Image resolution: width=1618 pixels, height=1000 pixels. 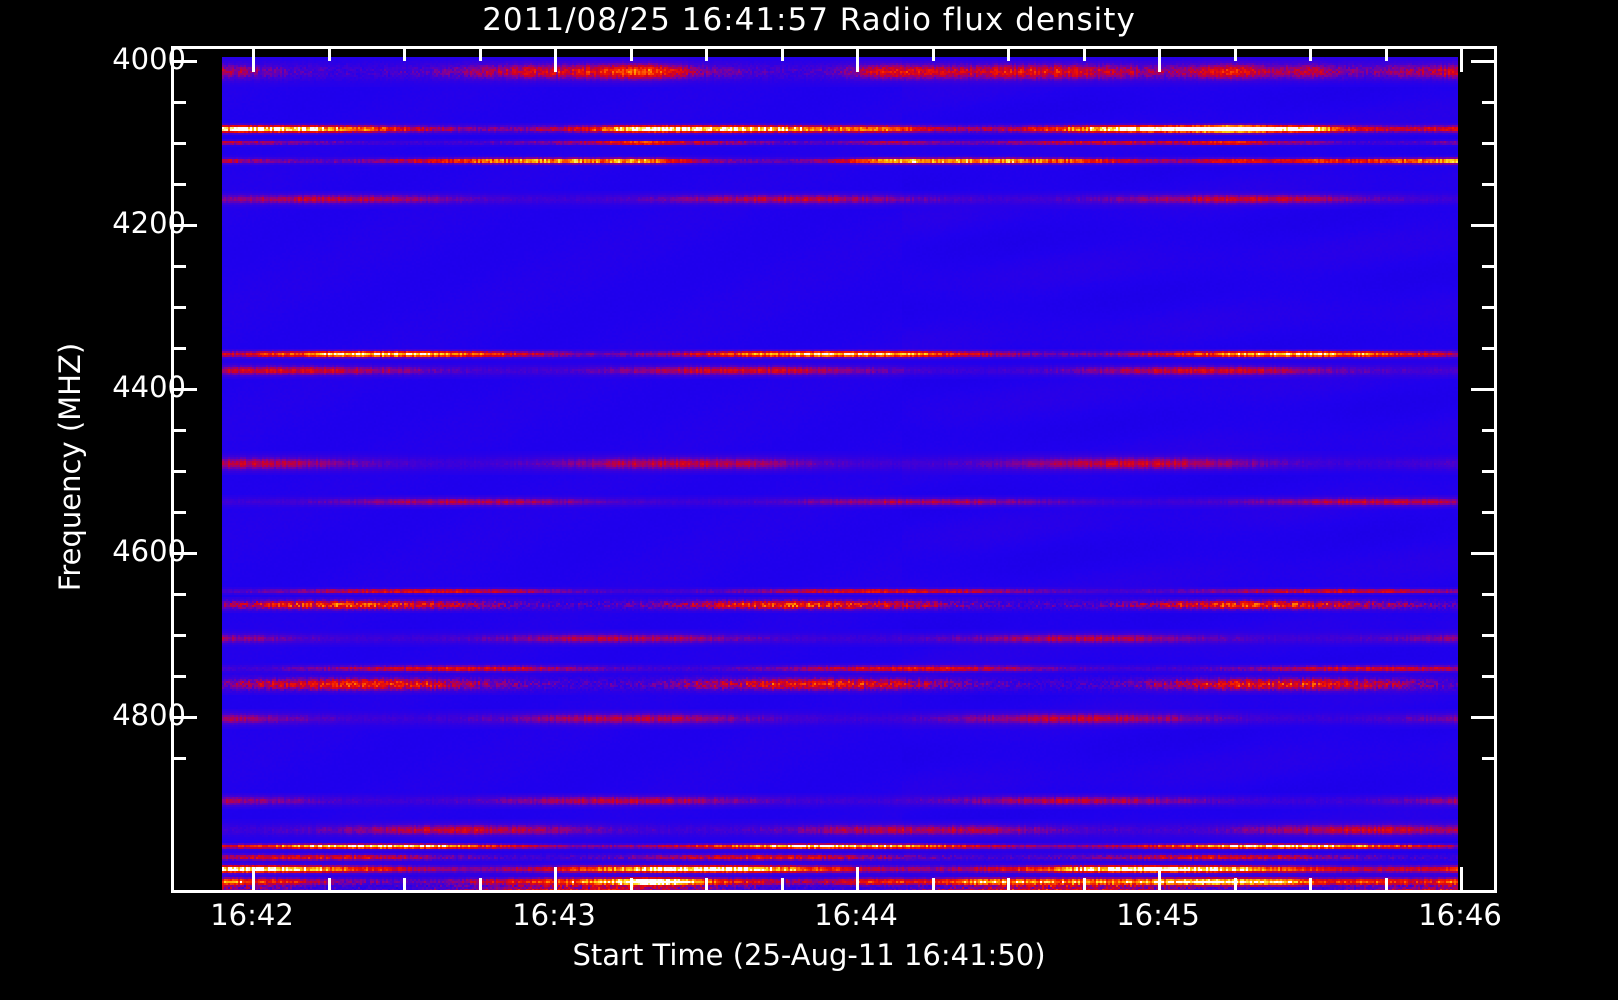 What do you see at coordinates (1158, 915) in the screenshot?
I see `x-tick-label: 16:45` at bounding box center [1158, 915].